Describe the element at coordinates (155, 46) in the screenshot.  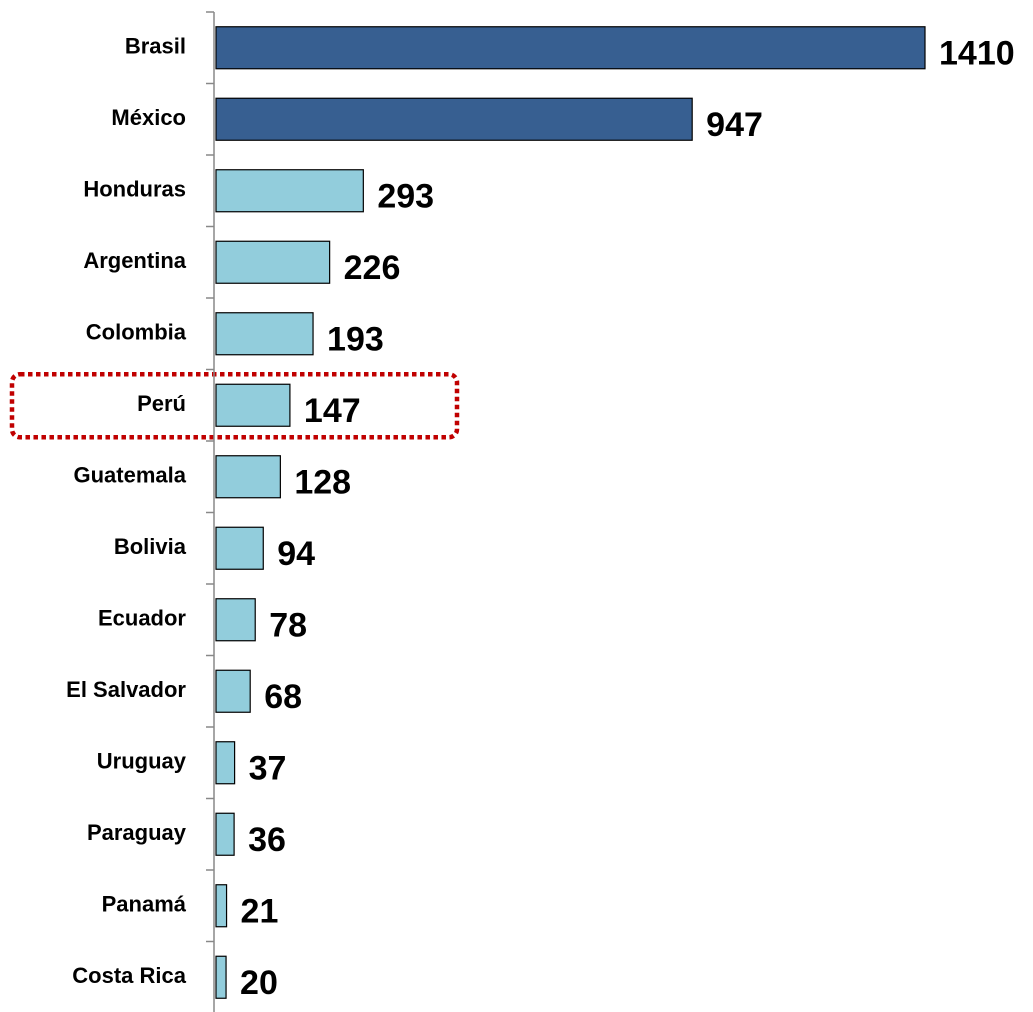
I see `category-label: Brasil` at that location.